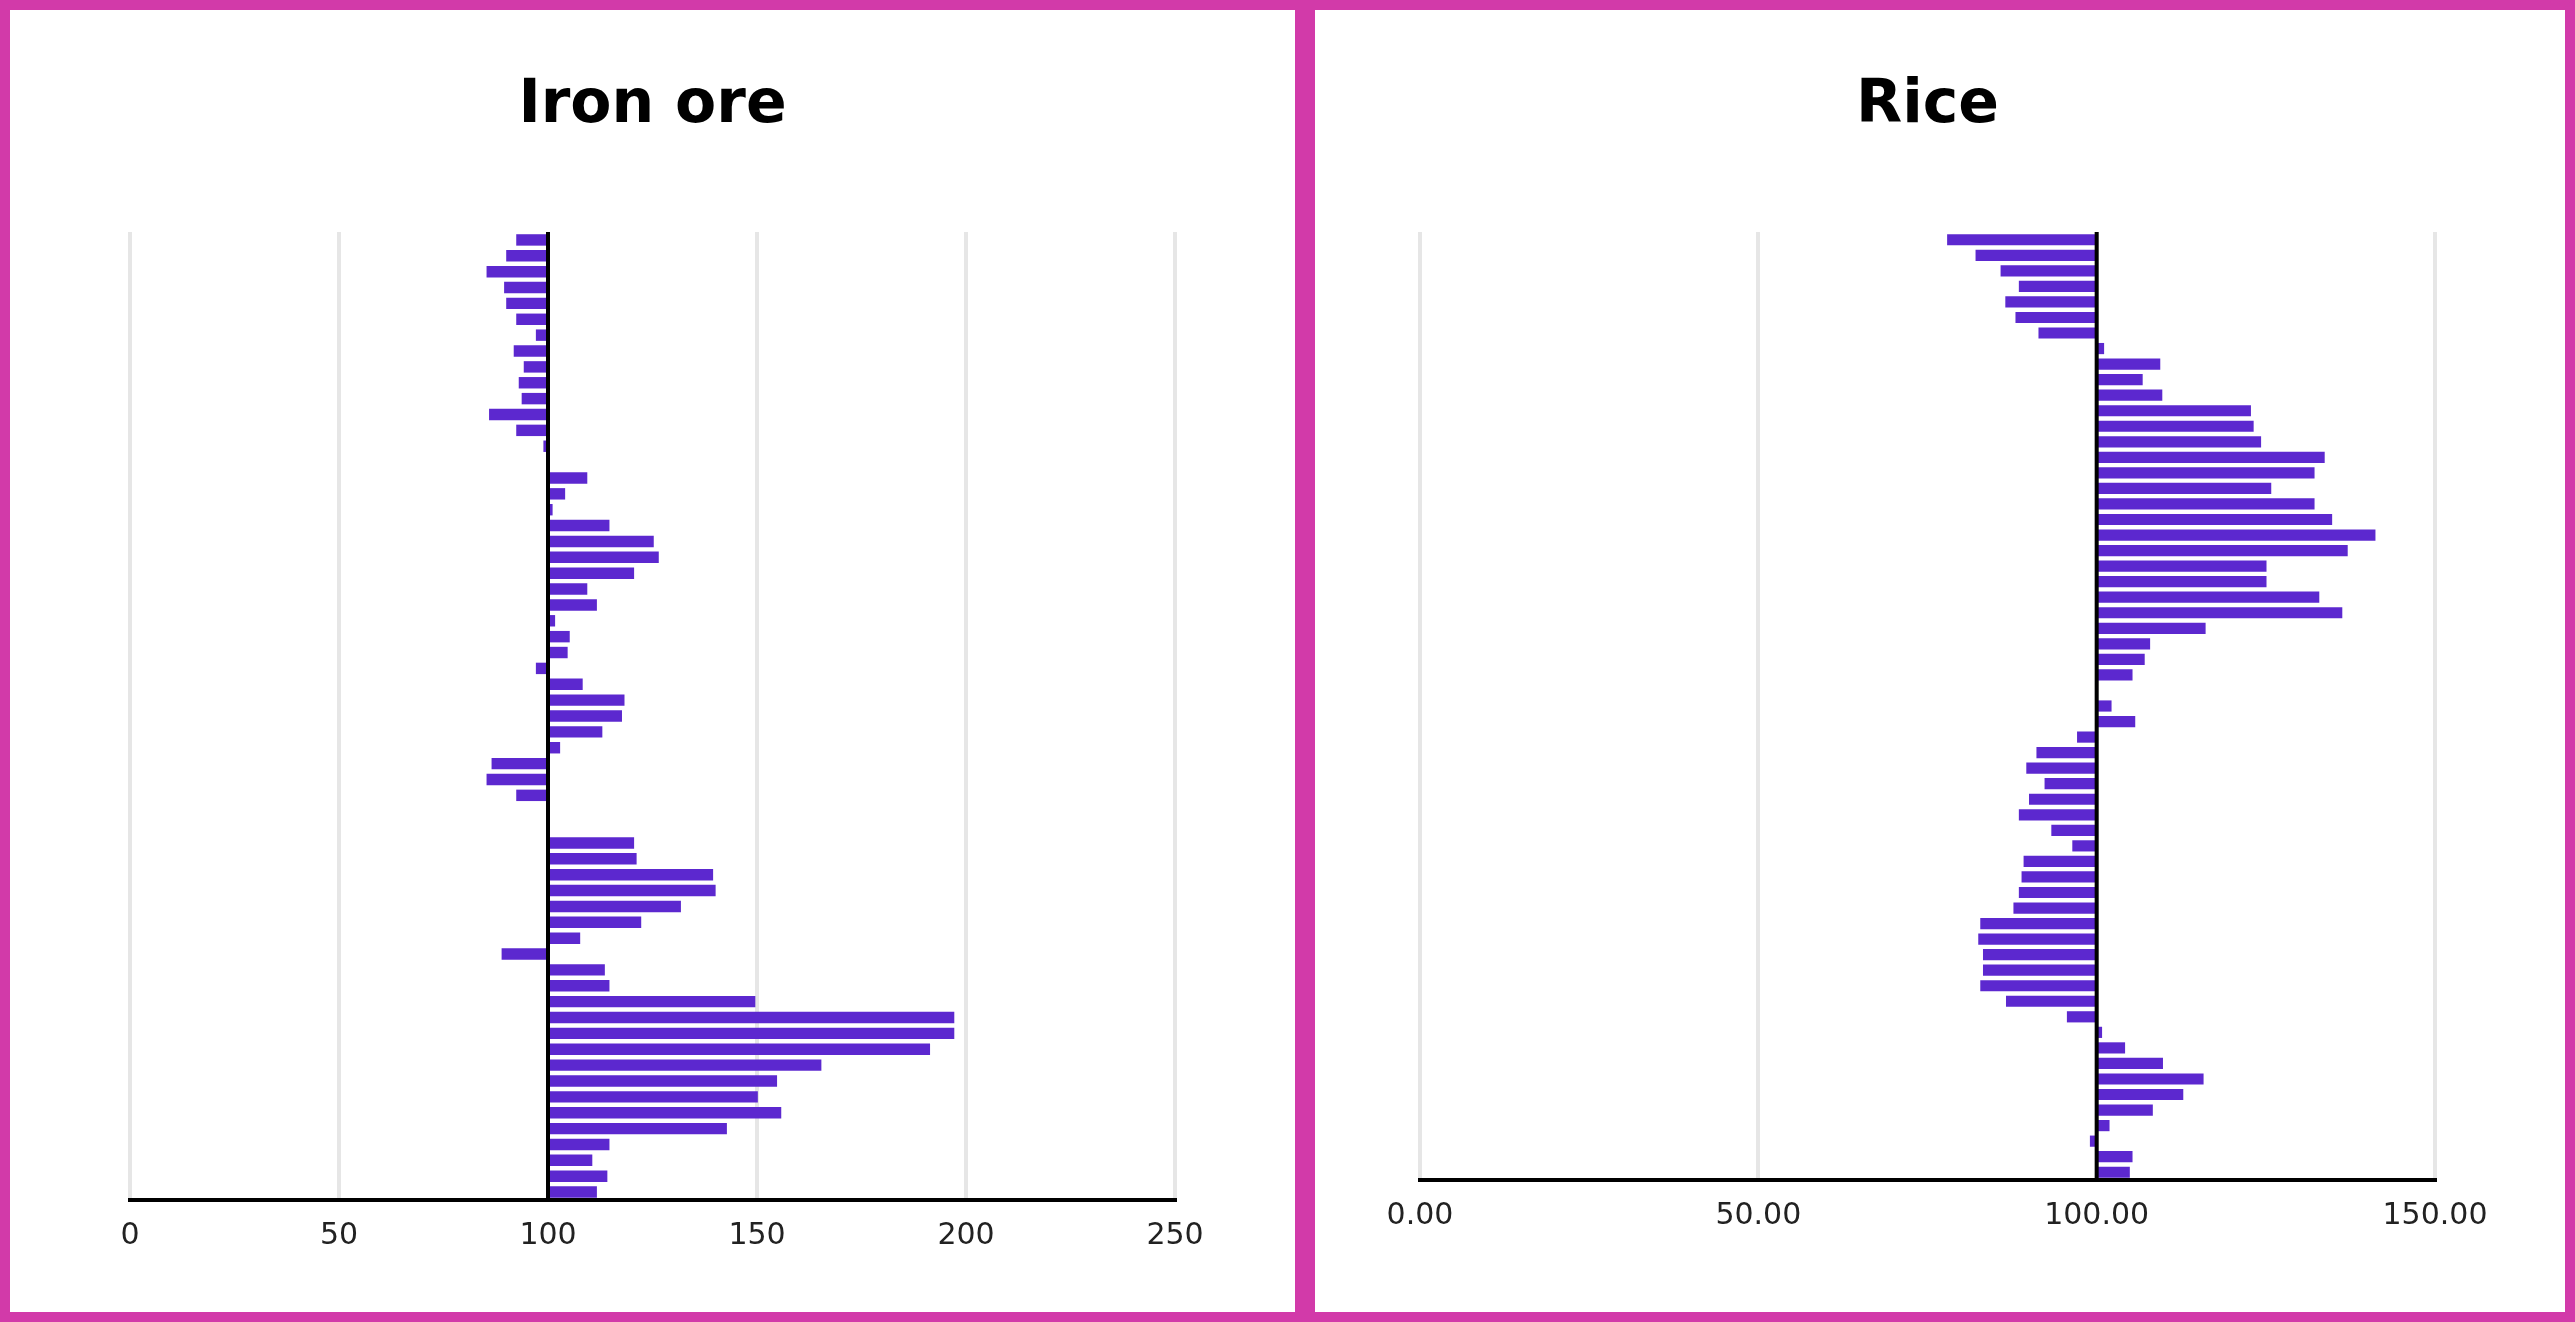  What do you see at coordinates (339, 1233) in the screenshot?
I see `x-tick-label: 50` at bounding box center [339, 1233].